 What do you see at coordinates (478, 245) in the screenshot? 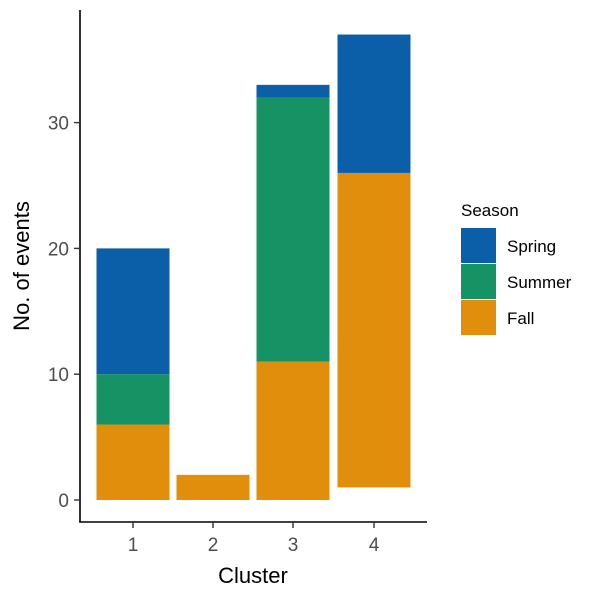
I see `legend-key-spring` at bounding box center [478, 245].